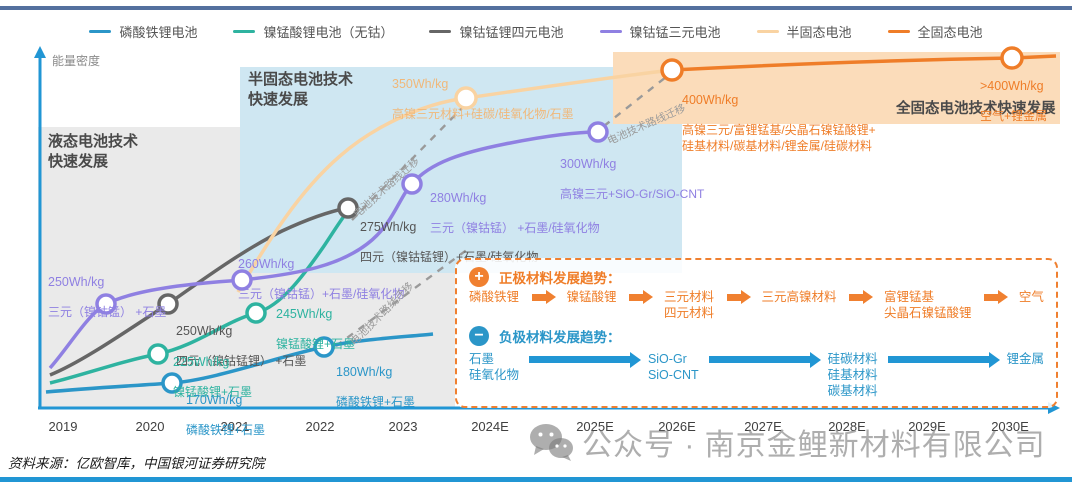  Describe the element at coordinates (927, 305) in the screenshot. I see `cathode-step: 富锂锰基 尖晶石镍锰酸锂` at that location.